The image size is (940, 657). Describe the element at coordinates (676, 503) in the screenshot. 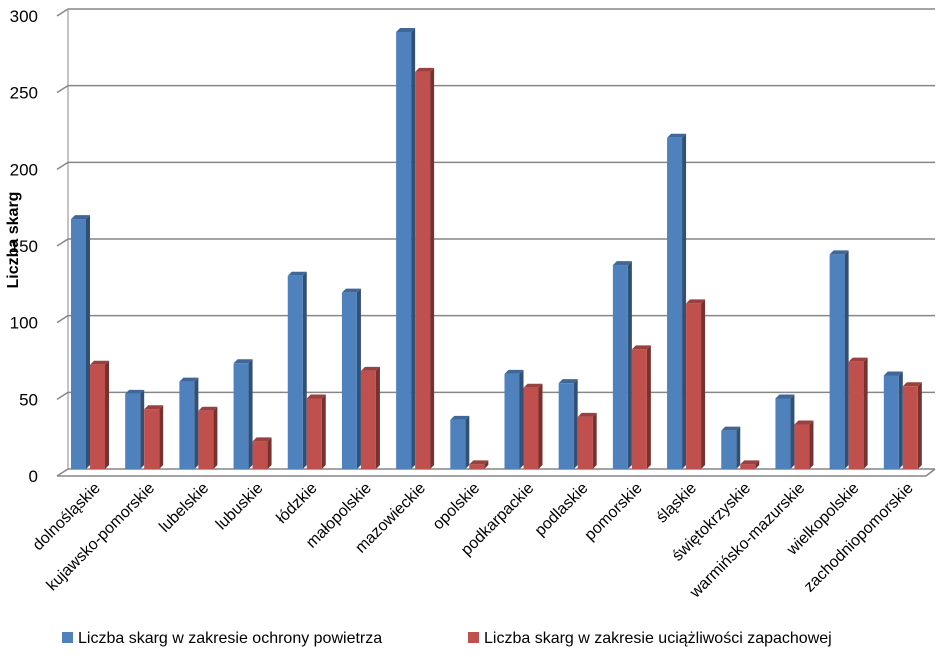

I see `x-tick-label: śląskie` at that location.